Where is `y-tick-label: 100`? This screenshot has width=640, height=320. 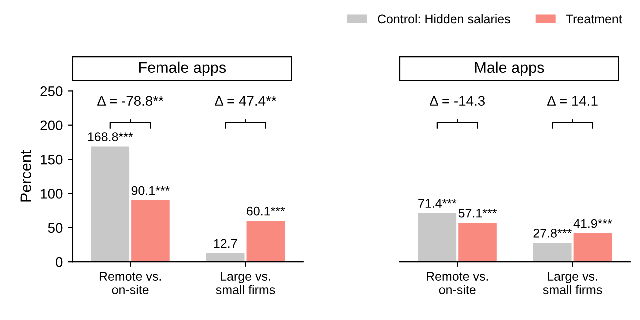
y-tick-label: 100 is located at coordinates (52, 194).